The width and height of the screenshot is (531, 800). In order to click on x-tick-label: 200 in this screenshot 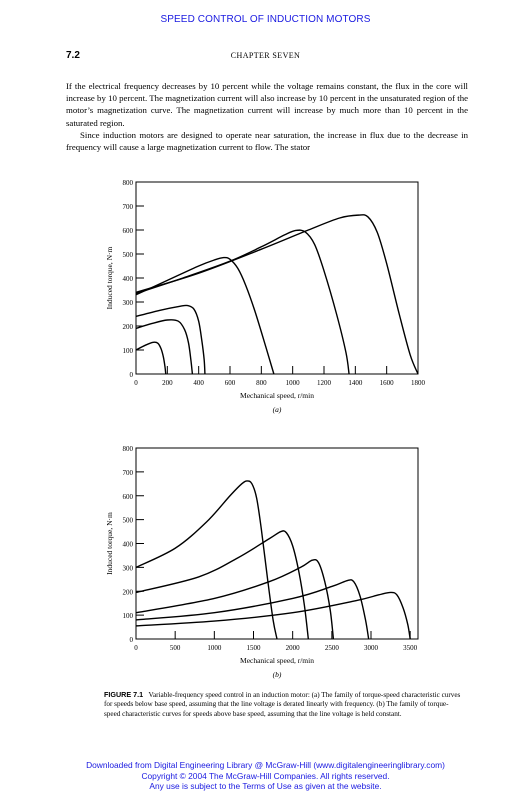, I will do `click(167, 383)`.